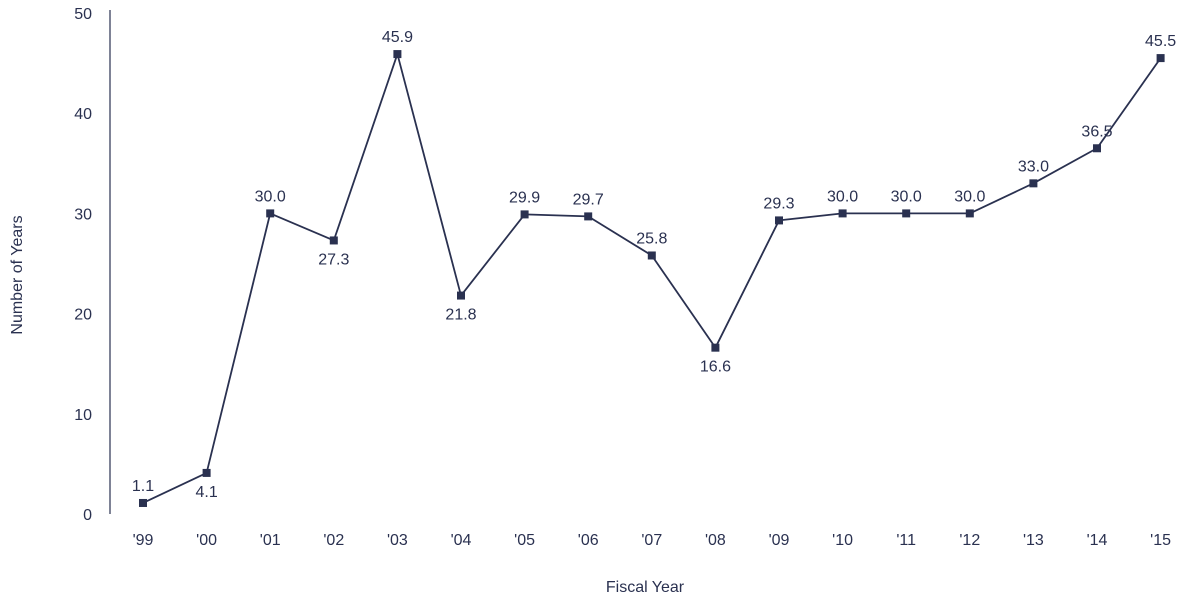  Describe the element at coordinates (842, 540) in the screenshot. I see `x-tick-label: '10` at that location.